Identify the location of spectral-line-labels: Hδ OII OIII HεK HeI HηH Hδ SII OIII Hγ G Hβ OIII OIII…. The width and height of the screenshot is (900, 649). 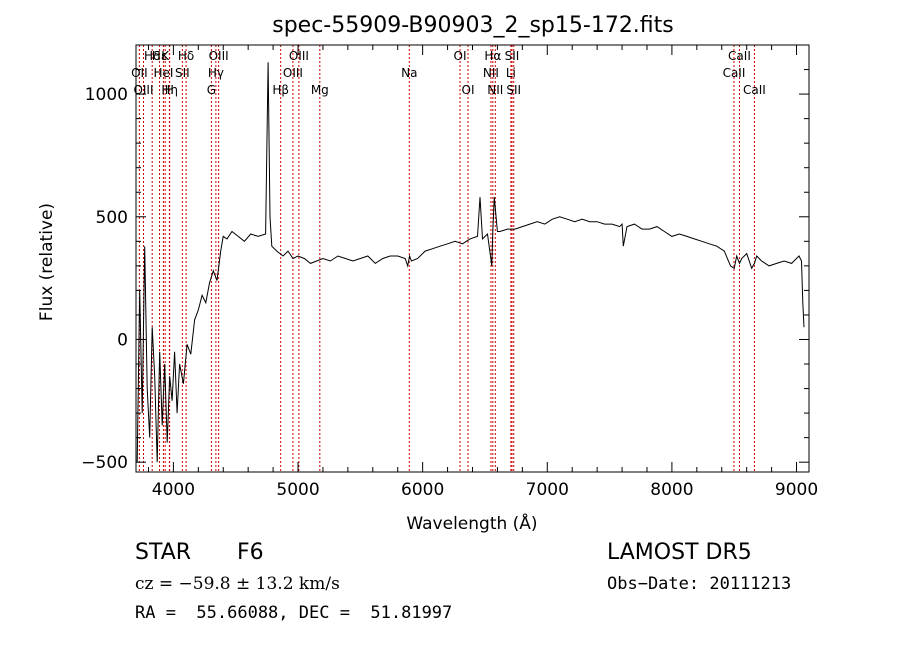
(448, 73).